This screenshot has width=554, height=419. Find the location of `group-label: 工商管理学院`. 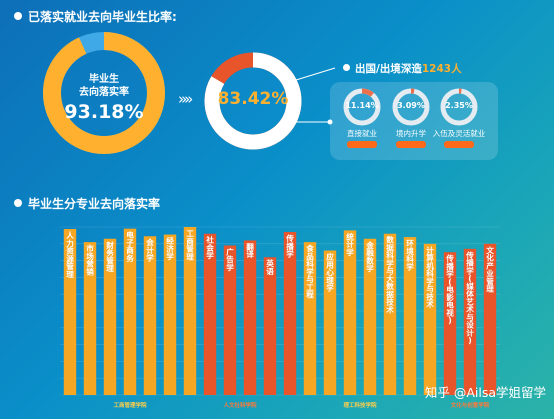

group-label: 工商管理学院 is located at coordinates (130, 405).